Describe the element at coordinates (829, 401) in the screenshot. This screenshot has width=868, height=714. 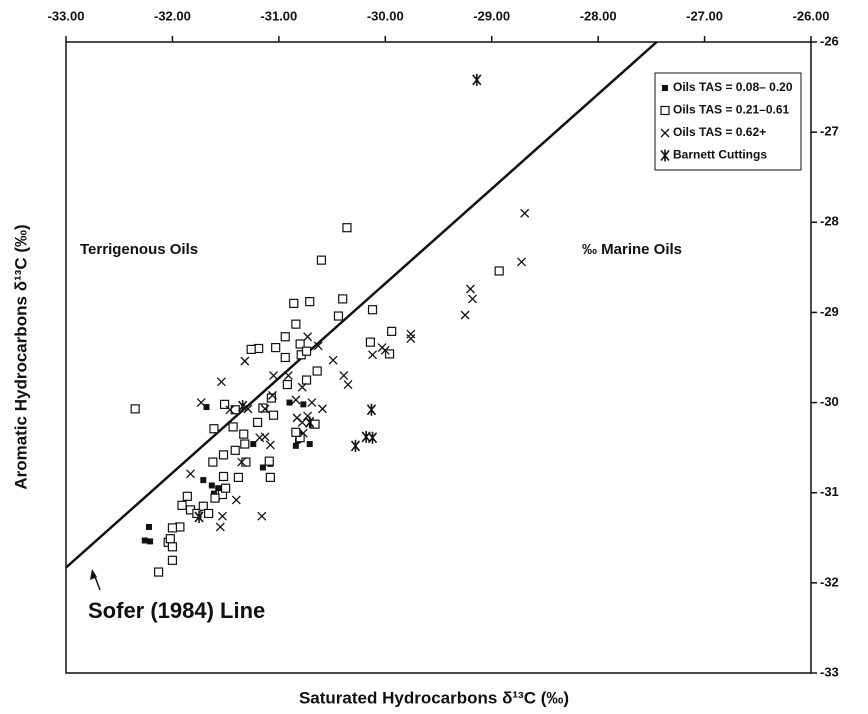
I see `y-tick-label: -30` at that location.